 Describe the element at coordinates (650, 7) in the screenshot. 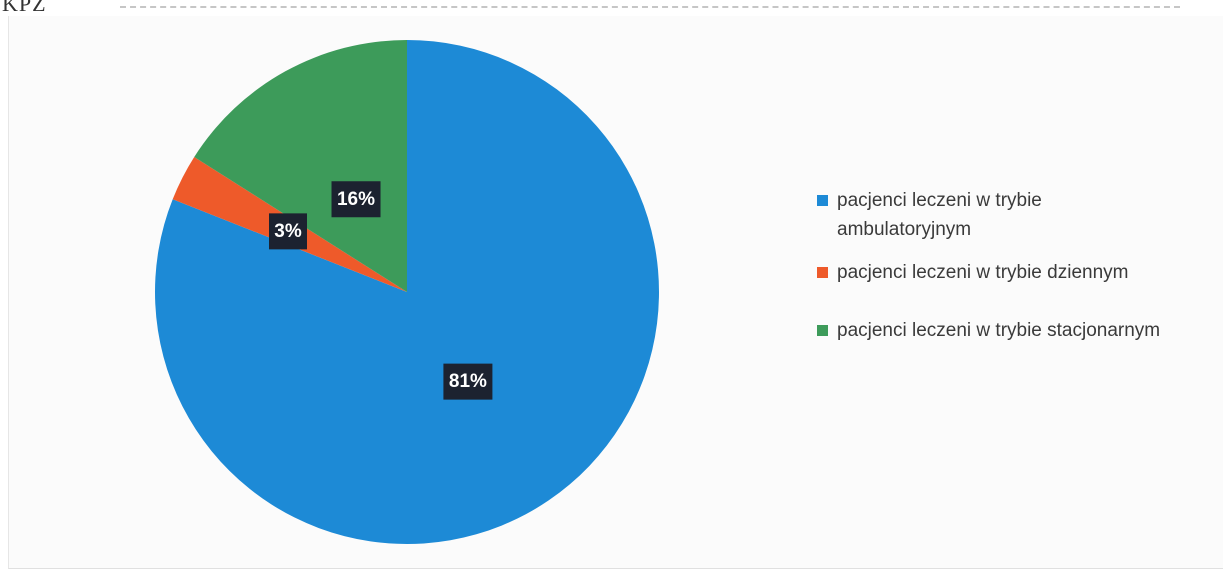

I see `scan-line` at that location.